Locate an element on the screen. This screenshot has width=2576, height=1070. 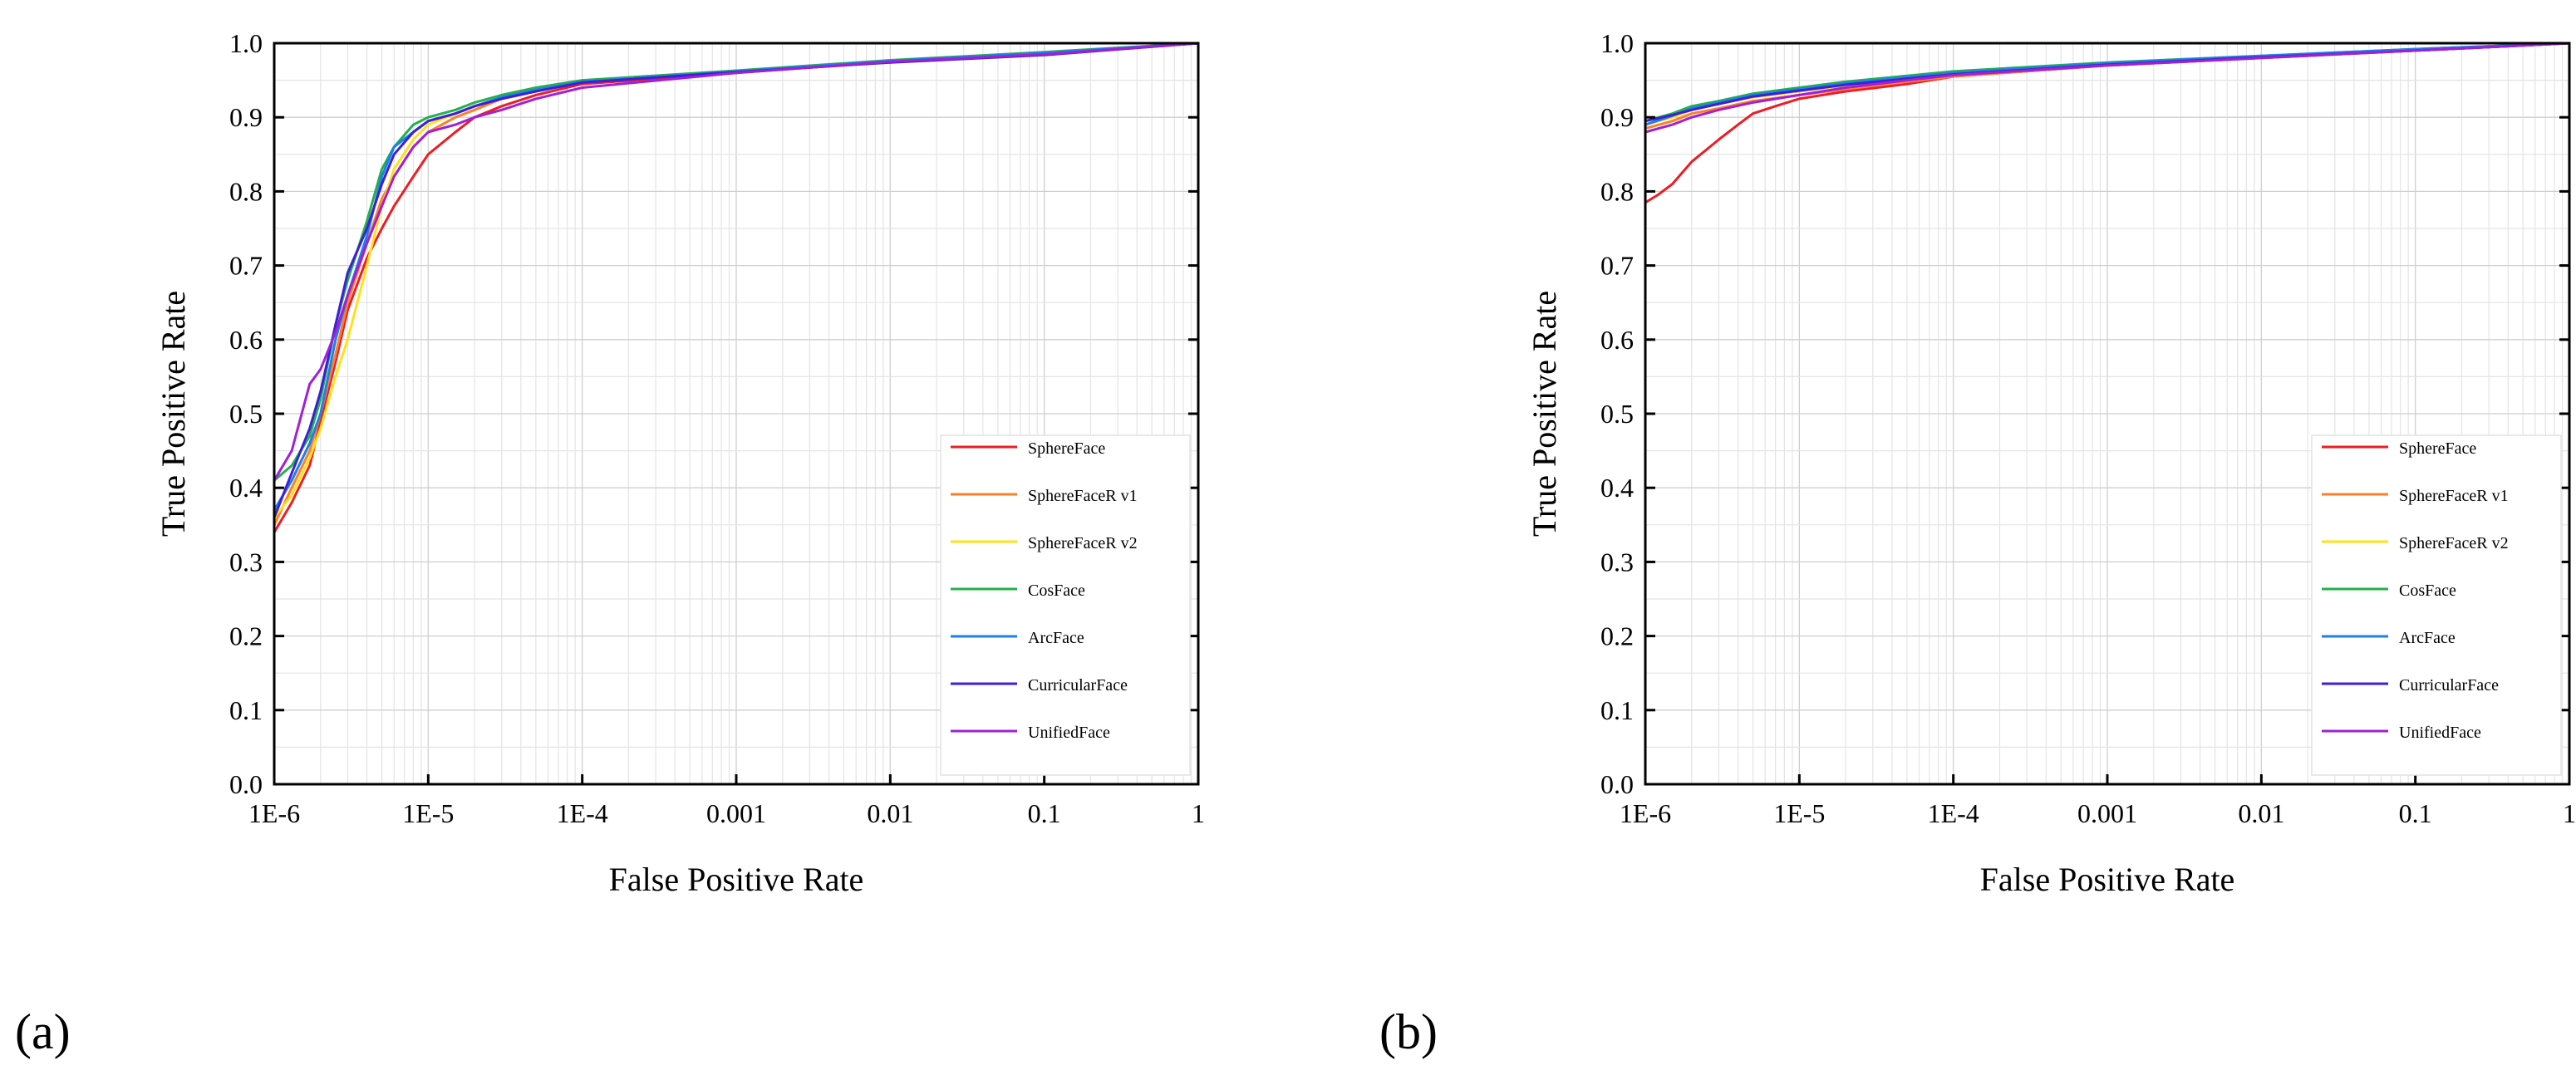
panel-label: (a) is located at coordinates (43, 1032).